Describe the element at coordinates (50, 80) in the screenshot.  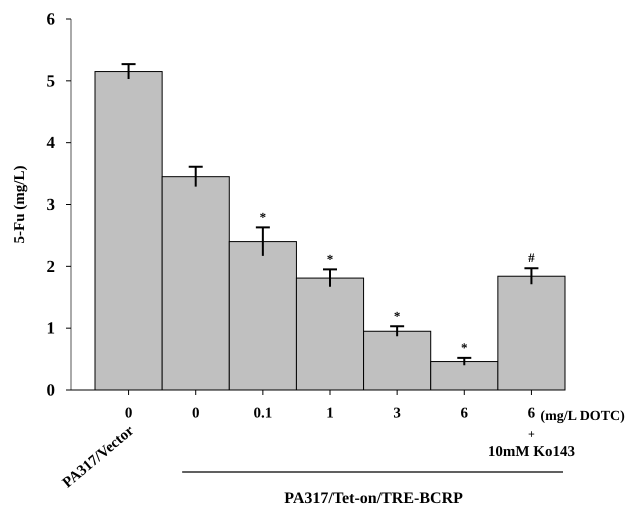
I see `y-tick-label: 5` at that location.